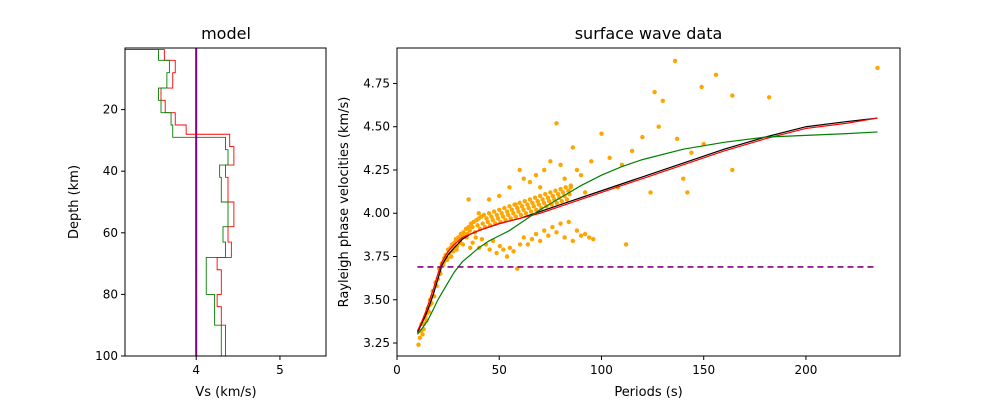 This screenshot has width=1000, height=400. I want to click on x-tick-label: 5, so click(280, 370).